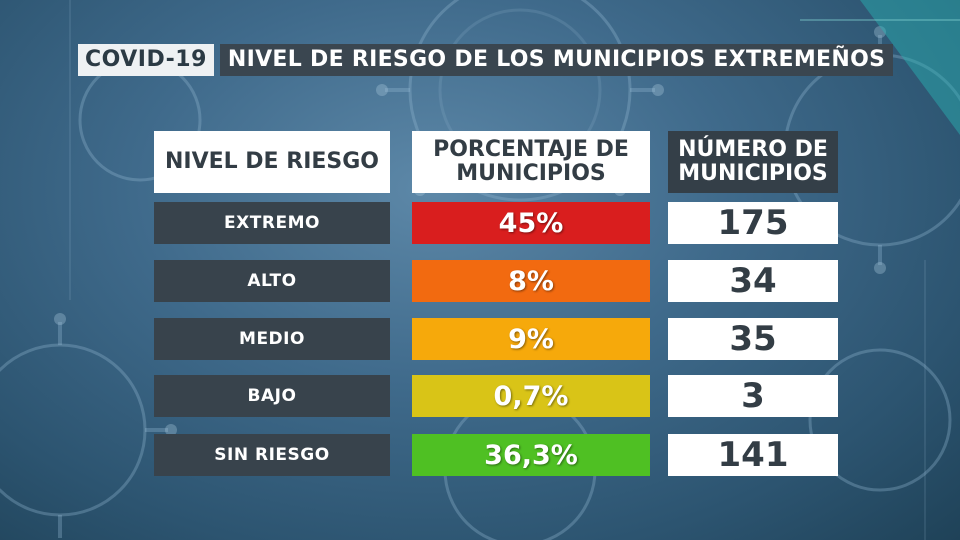 The height and width of the screenshot is (540, 960). Describe the element at coordinates (531, 162) in the screenshot. I see `header-percent: PORCENTAJE DE MUNICIPIOS` at that location.